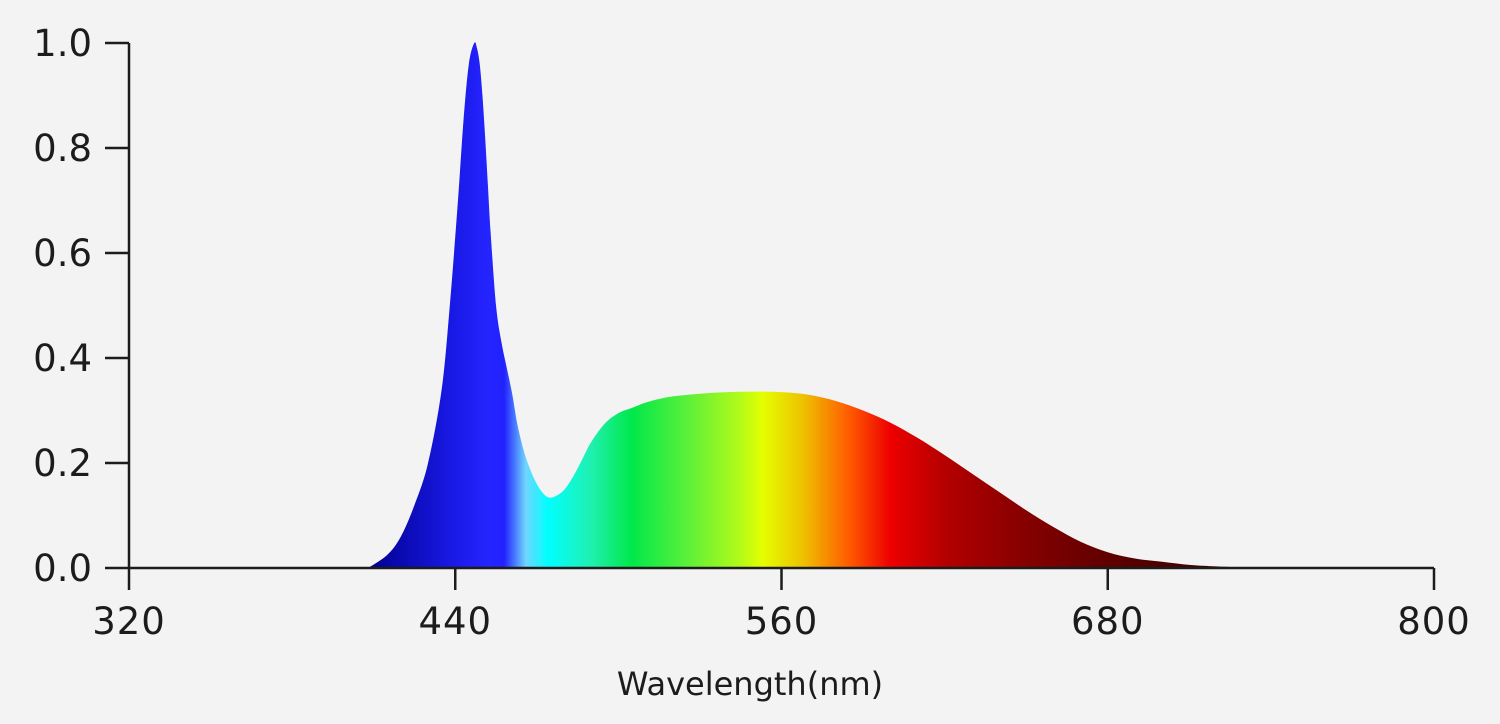  Describe the element at coordinates (782, 621) in the screenshot. I see `x-tick-label: 560` at that location.